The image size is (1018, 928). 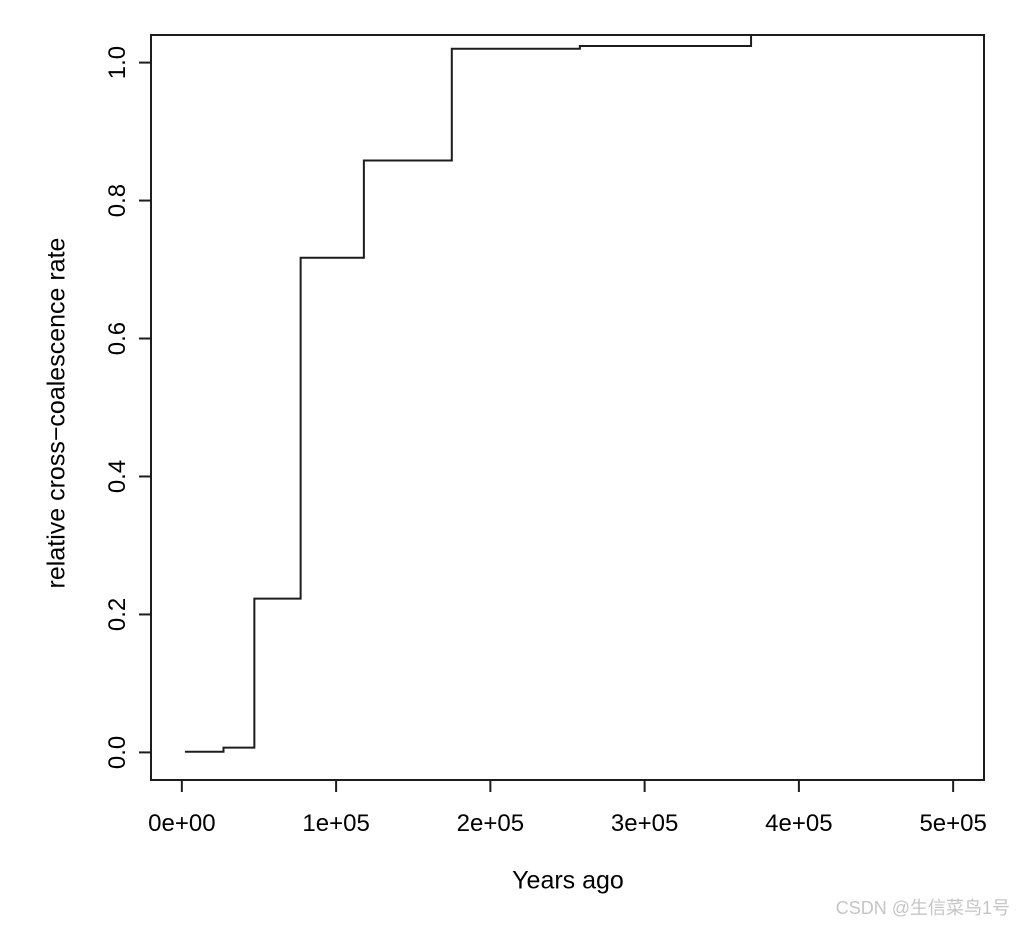 What do you see at coordinates (922, 908) in the screenshot?
I see `watermark: CSDN @生信菜鸟1号` at bounding box center [922, 908].